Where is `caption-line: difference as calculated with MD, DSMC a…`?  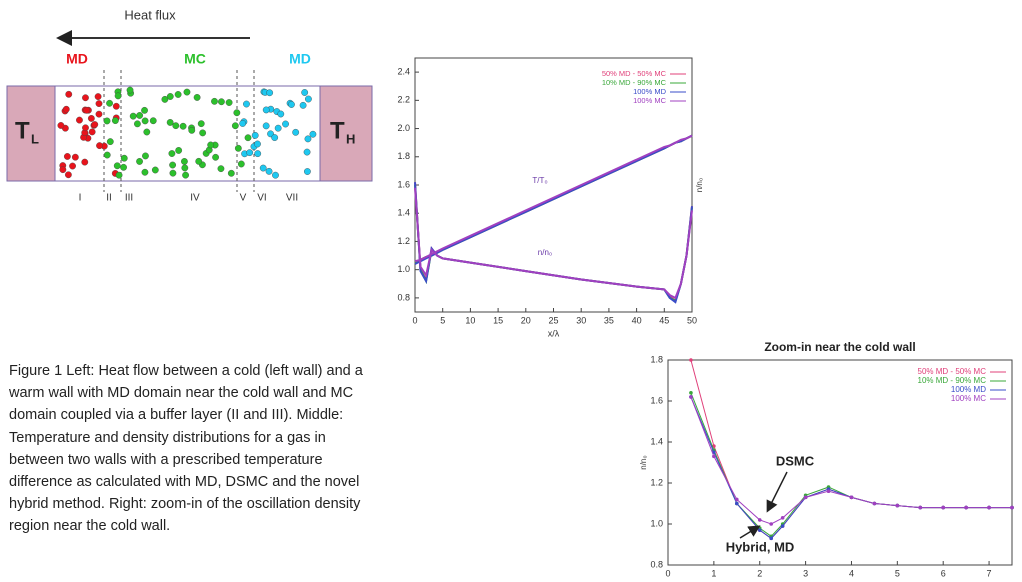
caption-line: difference as calculated with MD, DSMC a… is located at coordinates (184, 482).